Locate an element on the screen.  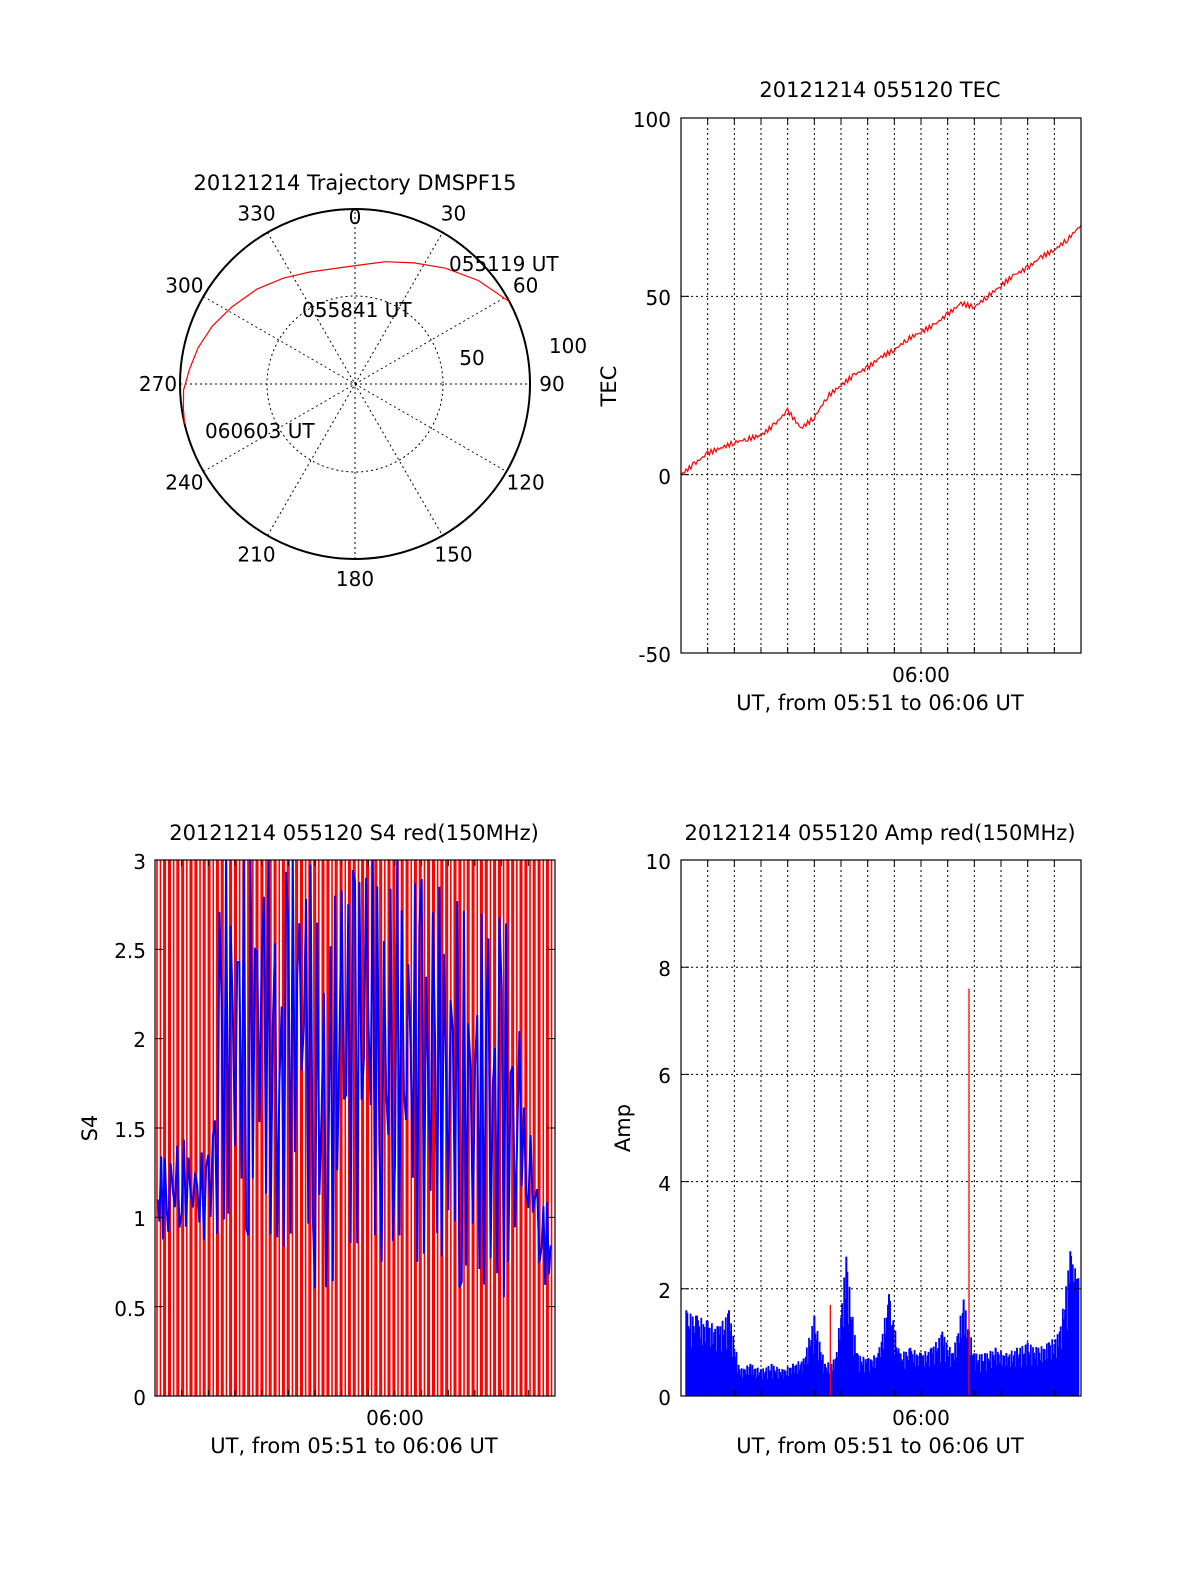
polar-angle-label: 300 is located at coordinates (184, 286).